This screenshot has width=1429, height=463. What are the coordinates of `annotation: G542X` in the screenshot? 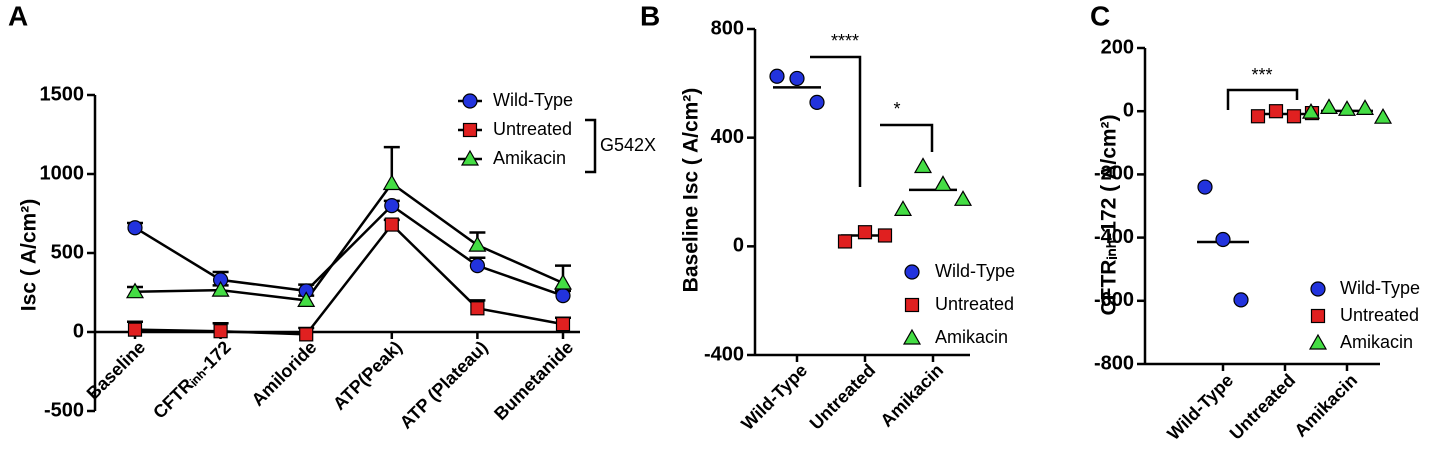 It's located at (628, 145).